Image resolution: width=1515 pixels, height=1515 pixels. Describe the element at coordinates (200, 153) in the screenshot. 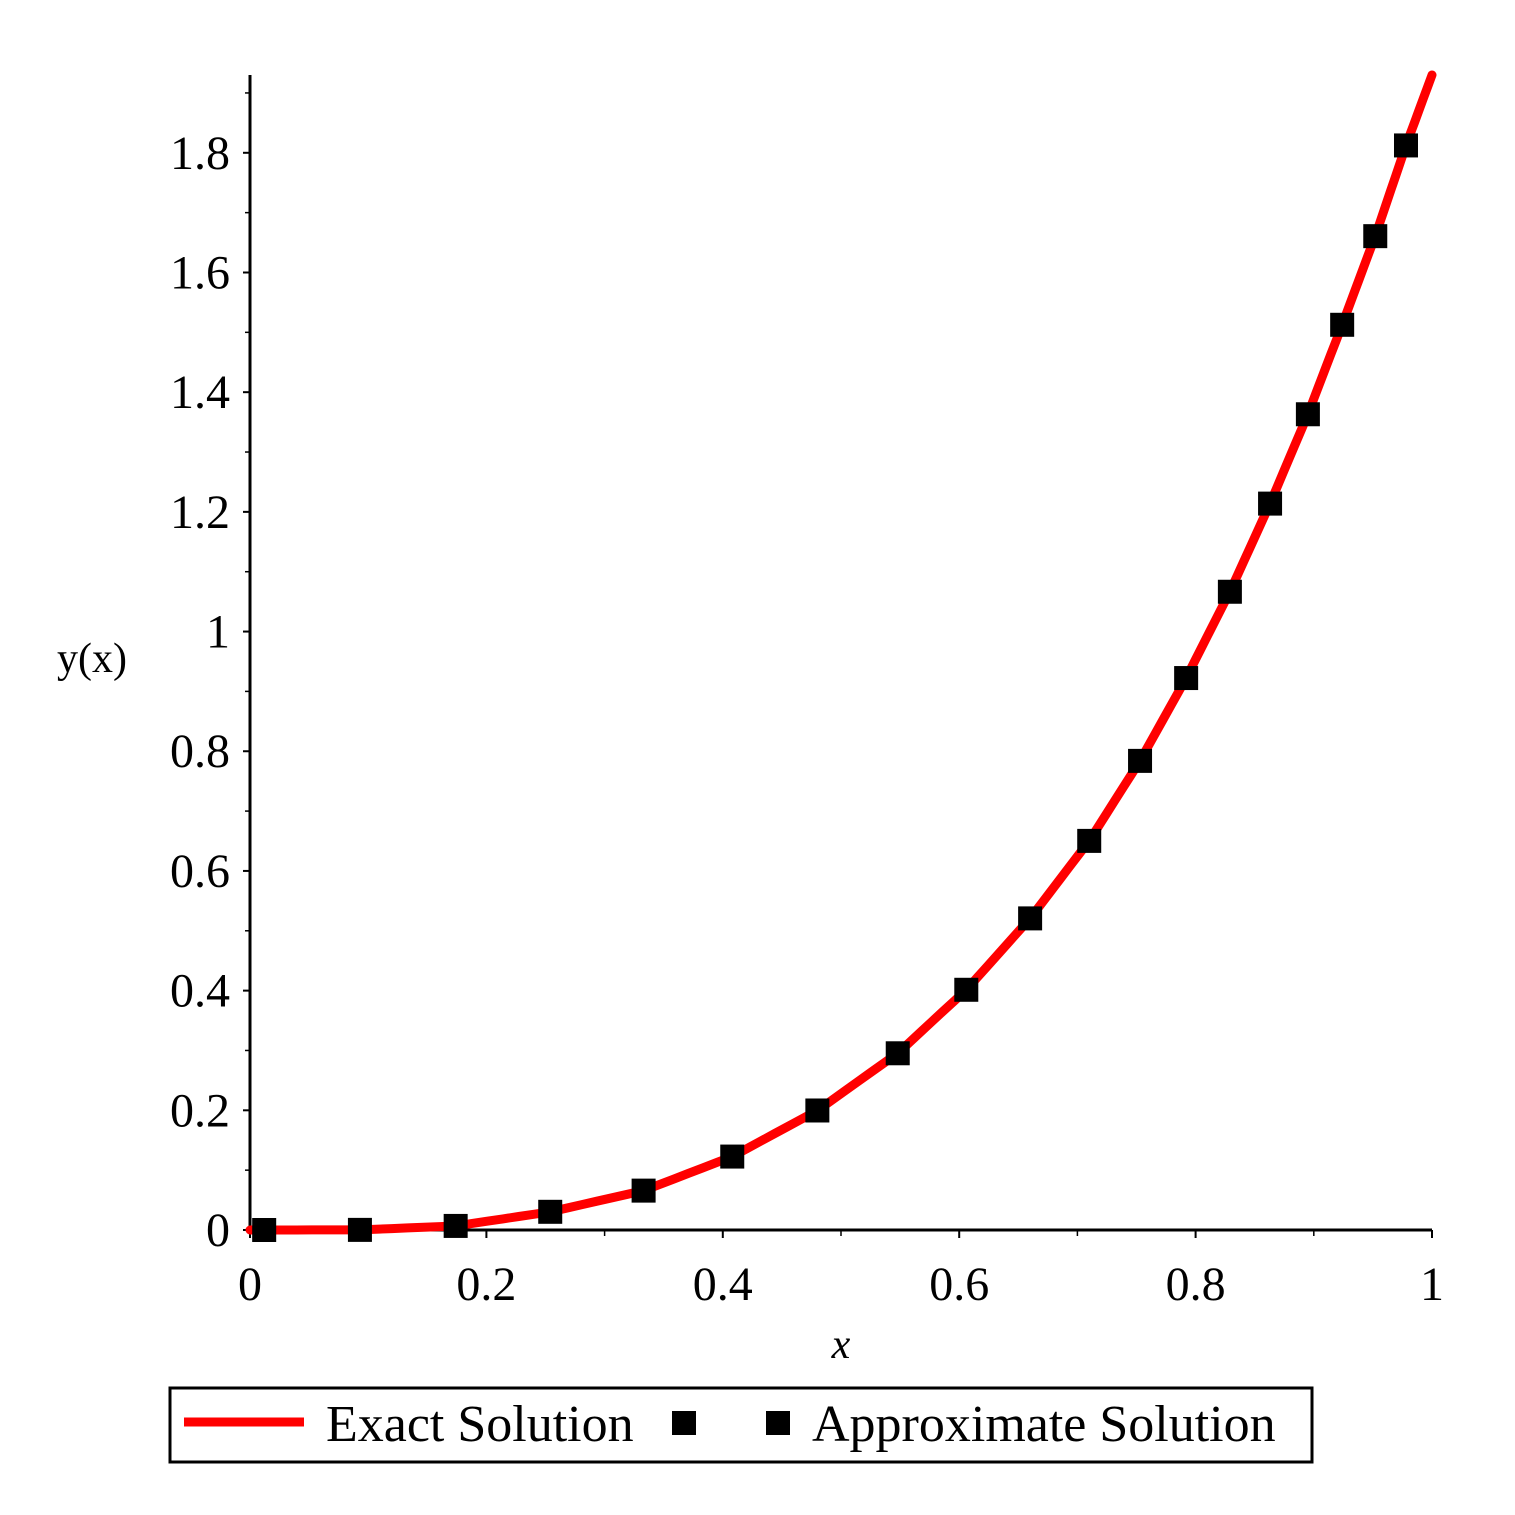

I see `y-tick-label: 1.8` at that location.